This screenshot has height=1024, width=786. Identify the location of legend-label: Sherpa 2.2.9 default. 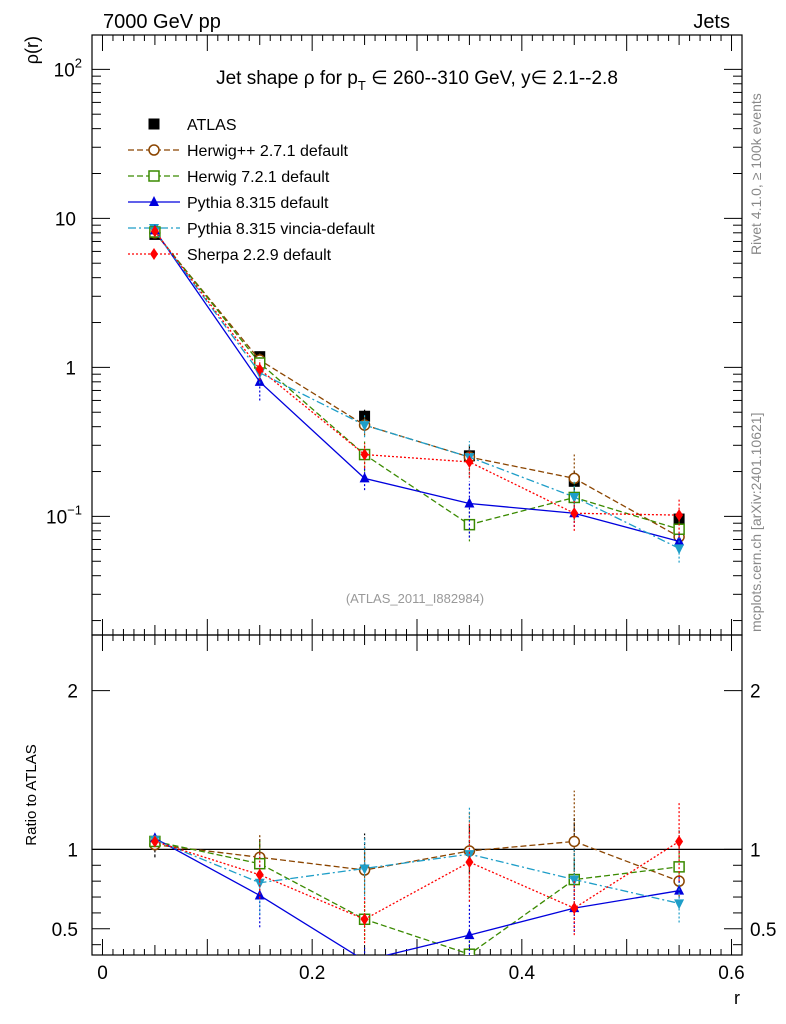
(259, 255).